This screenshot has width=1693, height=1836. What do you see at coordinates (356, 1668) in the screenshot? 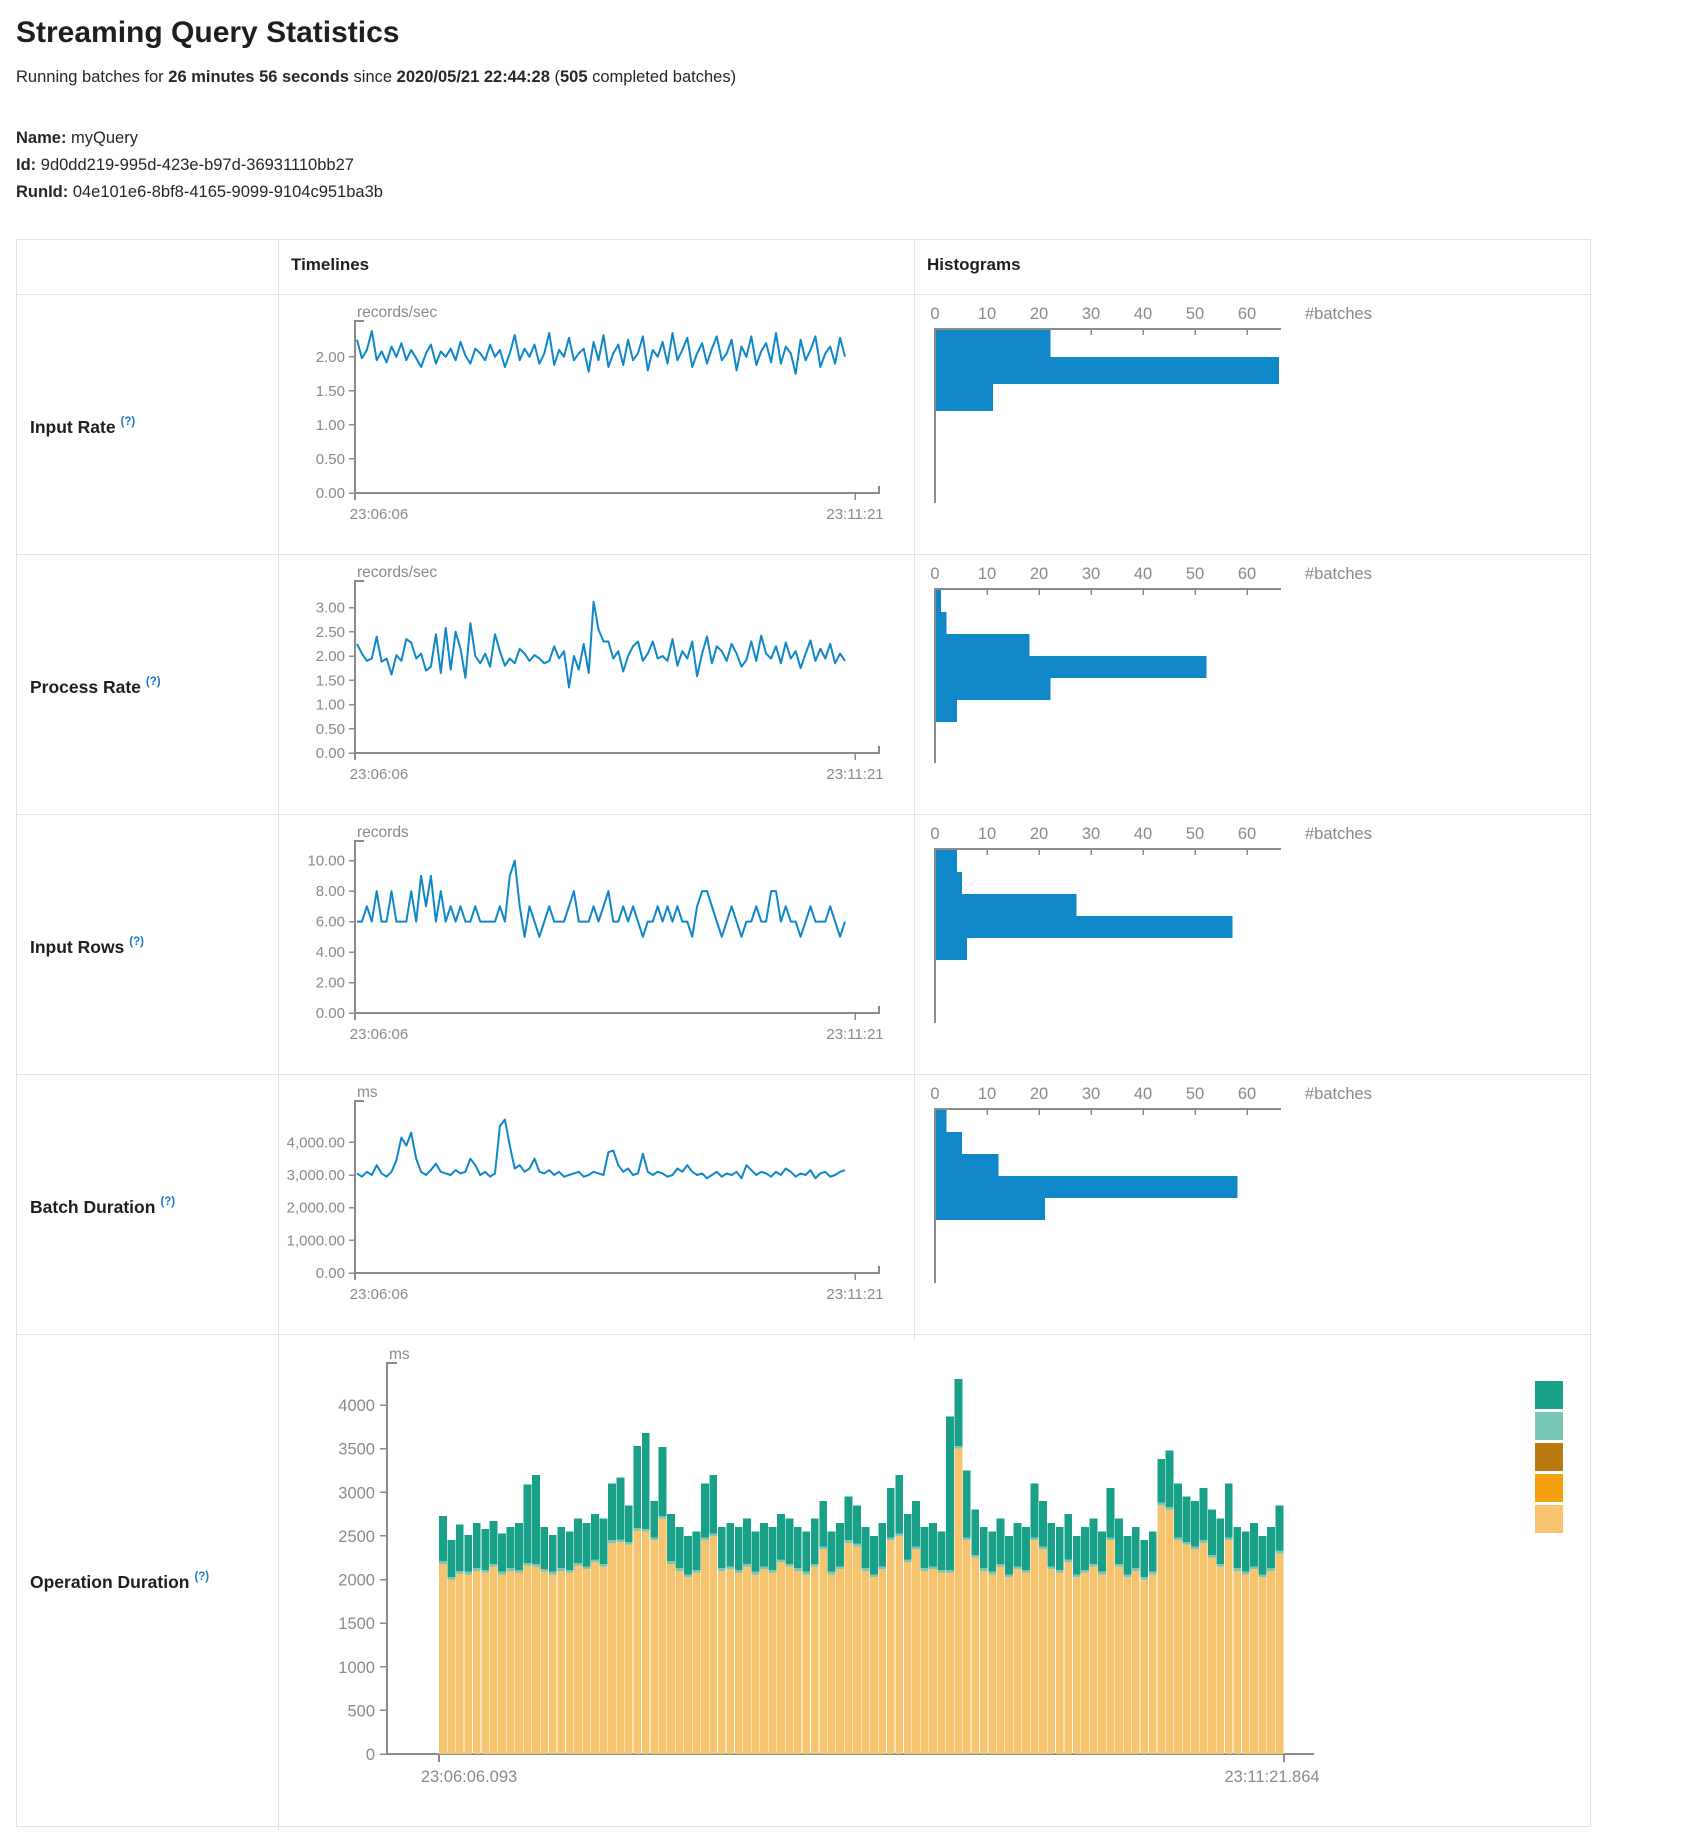
I see `svg-text: 1000` at bounding box center [356, 1668].